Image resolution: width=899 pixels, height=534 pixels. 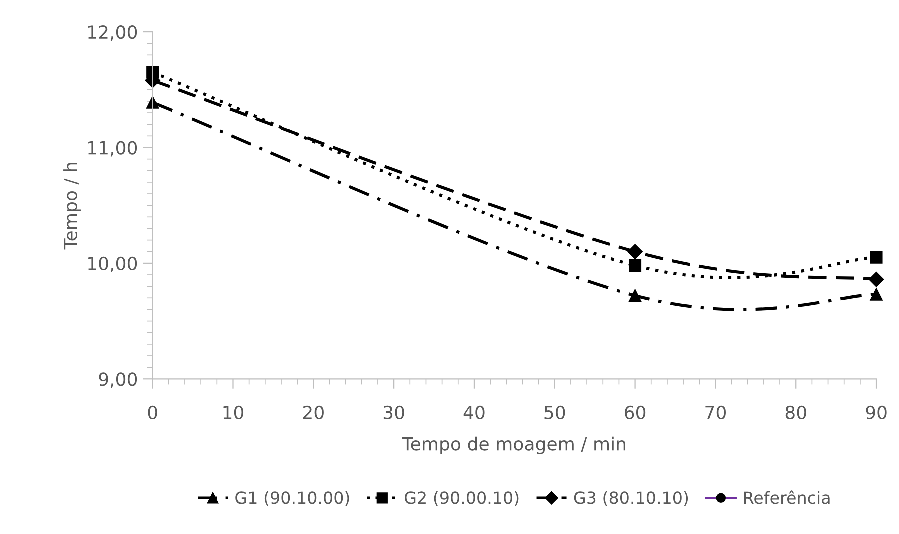 What do you see at coordinates (234, 413) in the screenshot?
I see `x-tick-label: 10` at bounding box center [234, 413].